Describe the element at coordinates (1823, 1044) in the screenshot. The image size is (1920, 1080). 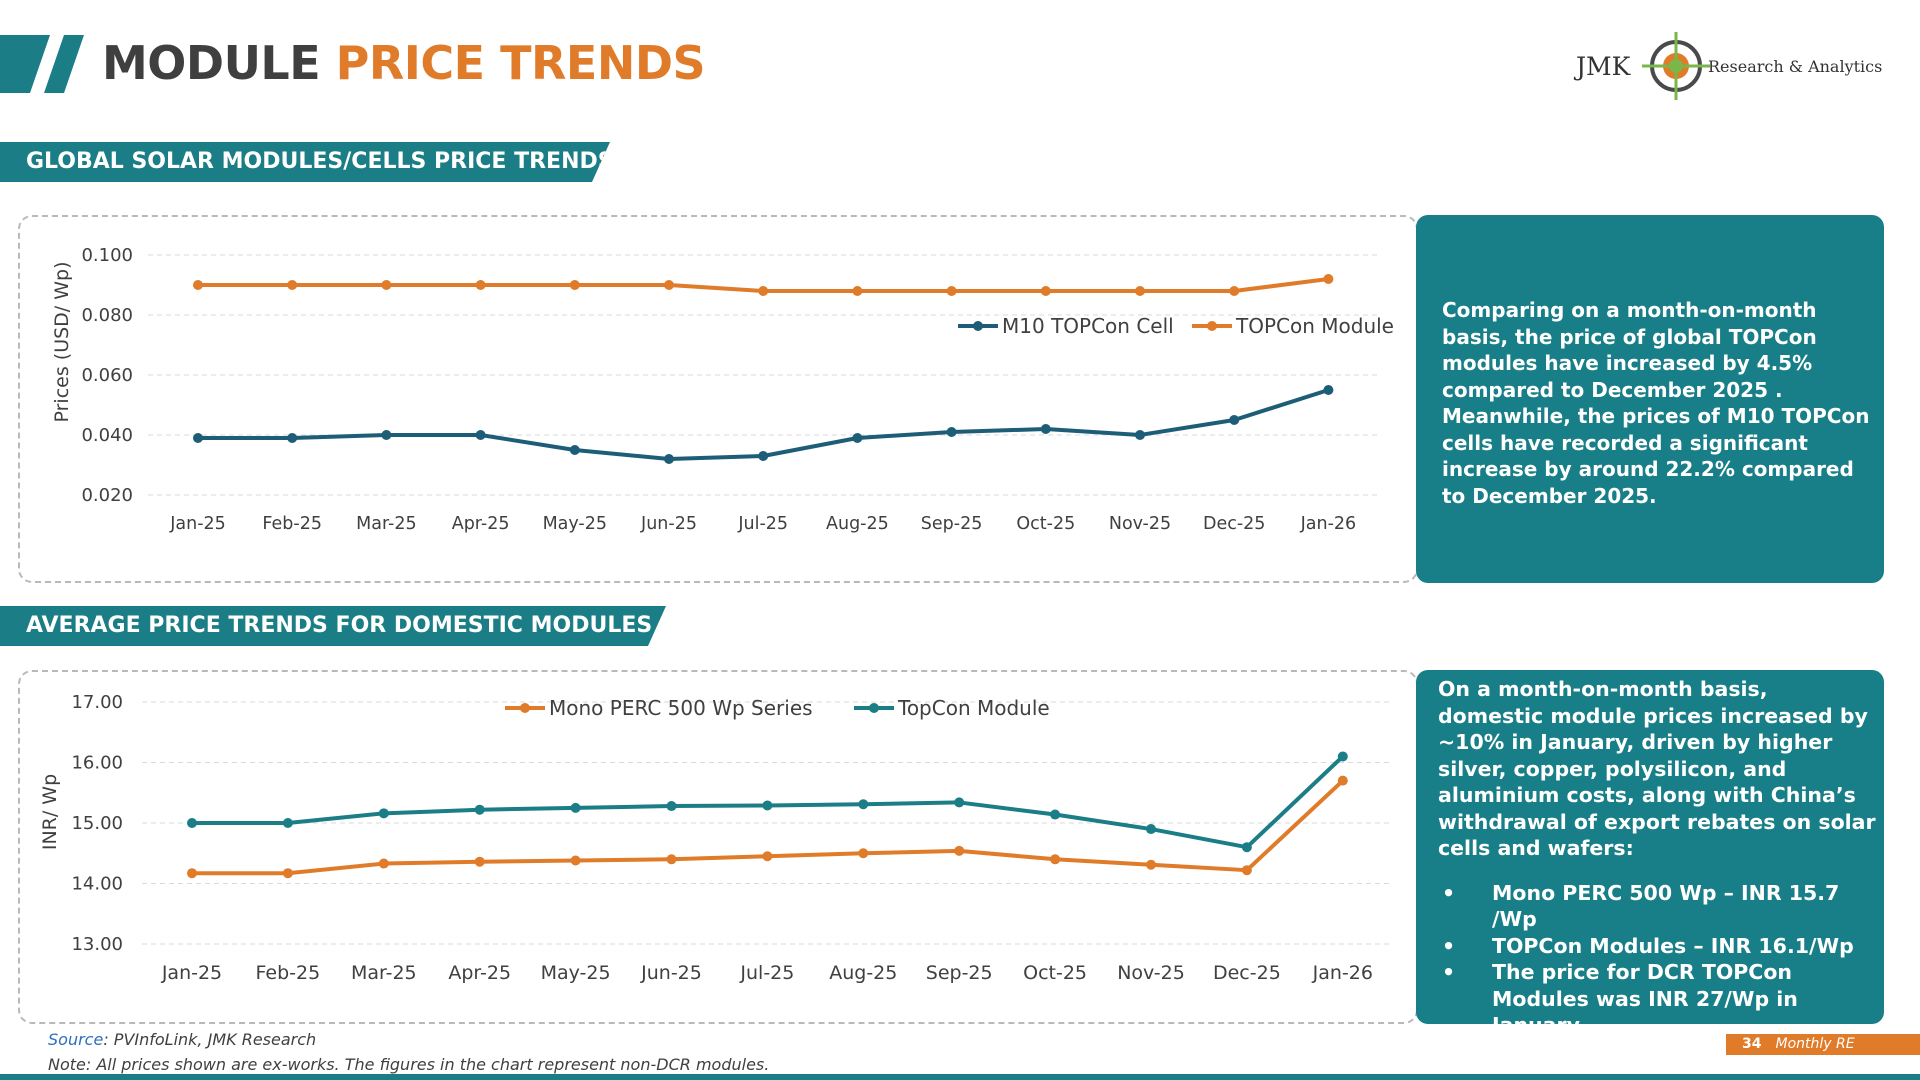
I see `page-tag: 34 Monthly RE` at that location.